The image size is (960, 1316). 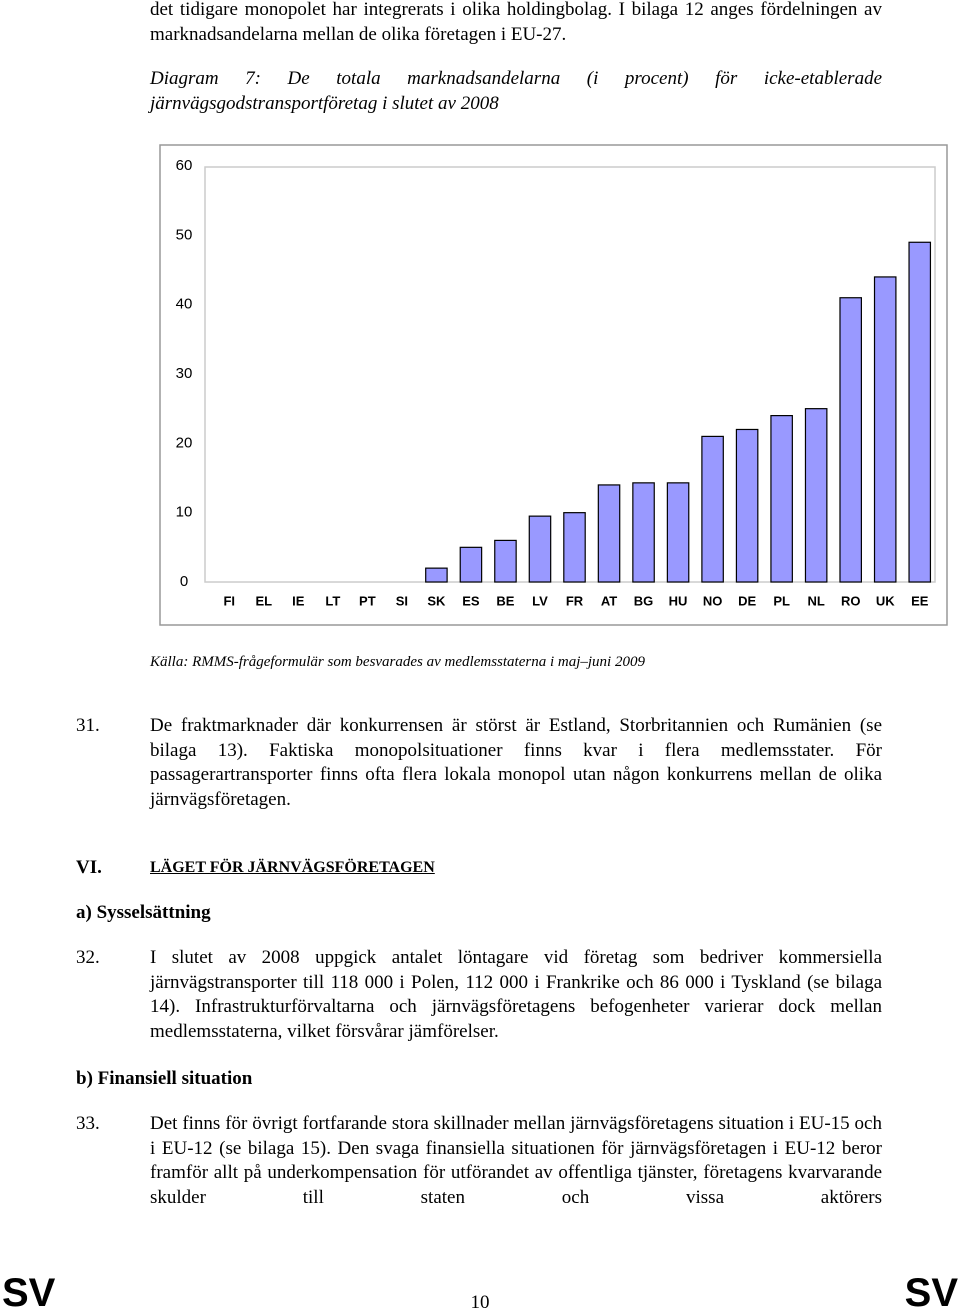 What do you see at coordinates (920, 600) in the screenshot?
I see `x-tick-label: EE` at bounding box center [920, 600].